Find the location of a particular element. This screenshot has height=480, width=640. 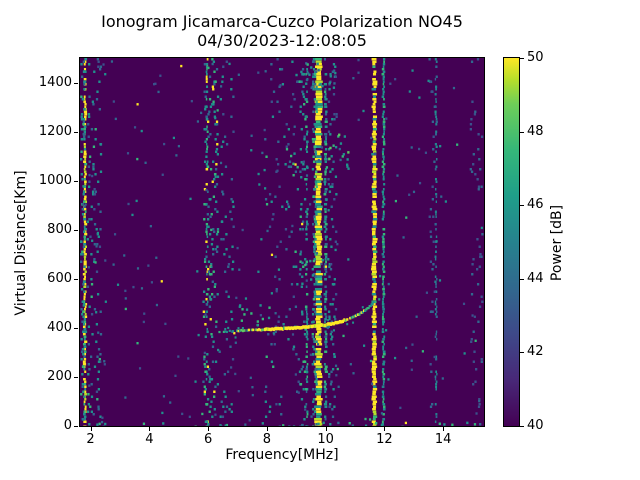

y-axis-label: Virtual Distance[Km] is located at coordinates (21, 243).